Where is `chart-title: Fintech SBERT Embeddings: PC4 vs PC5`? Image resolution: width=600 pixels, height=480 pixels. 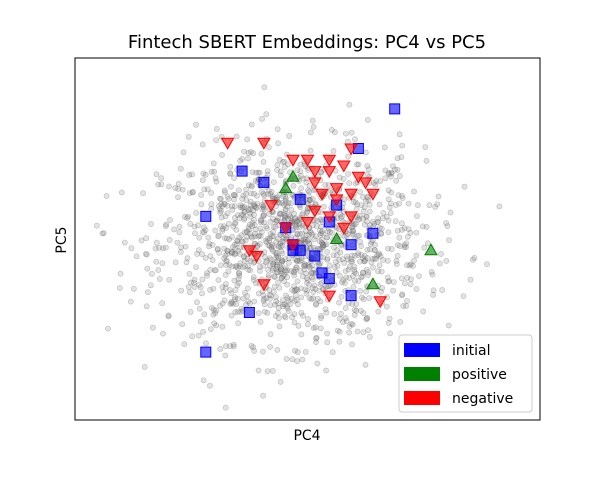
chart-title: Fintech SBERT Embeddings: PC4 vs PC5 is located at coordinates (307, 42).